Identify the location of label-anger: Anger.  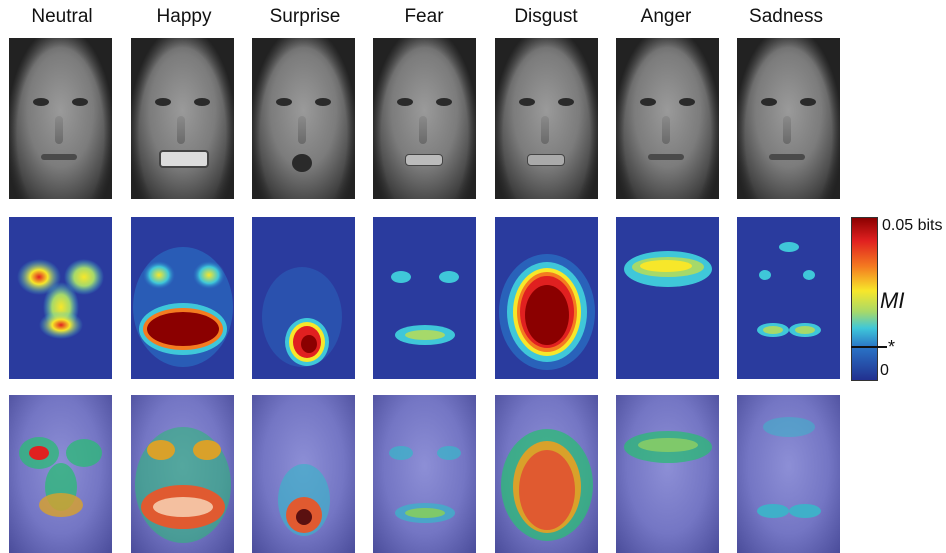
(666, 16).